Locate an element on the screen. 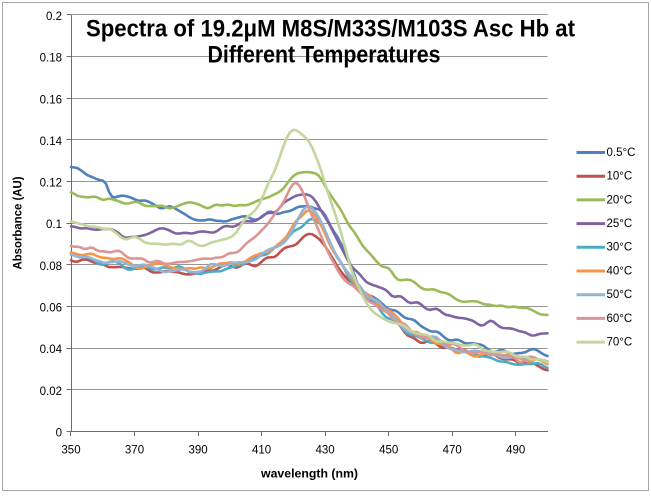 The height and width of the screenshot is (496, 651). svg-text: 450 is located at coordinates (388, 451).